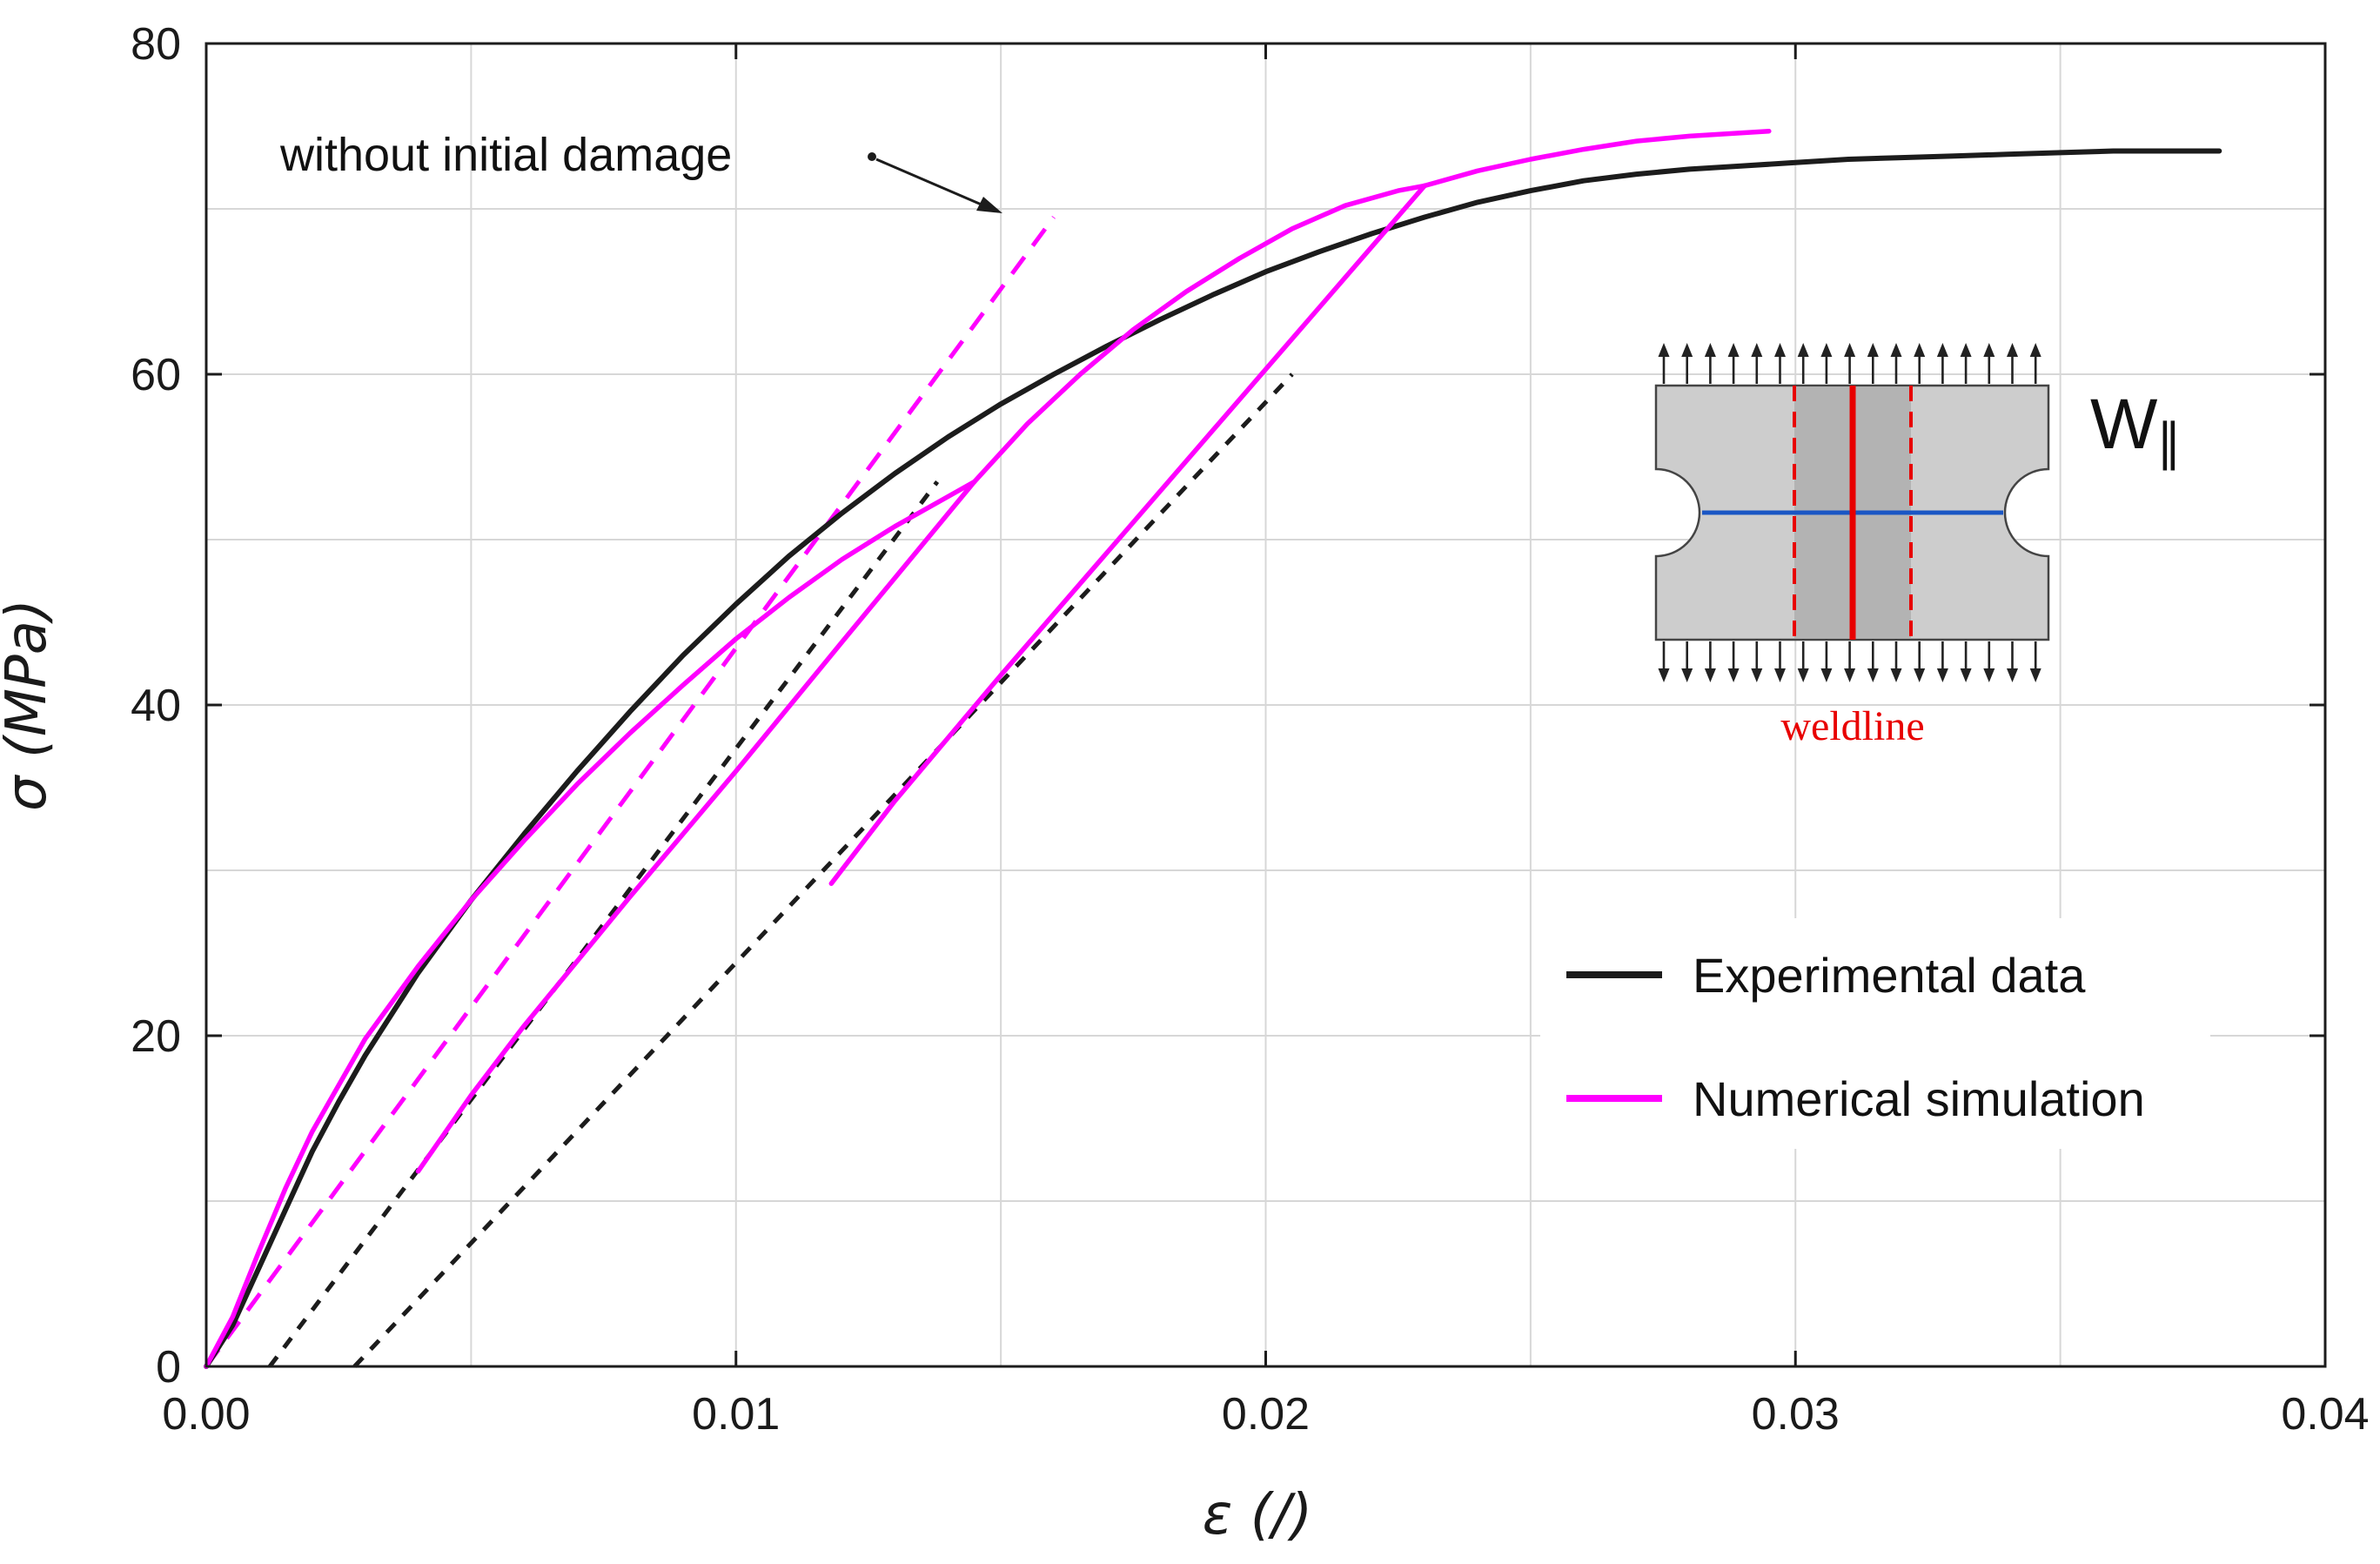  I want to click on x-tick-label: 0.04, so click(2325, 1414).